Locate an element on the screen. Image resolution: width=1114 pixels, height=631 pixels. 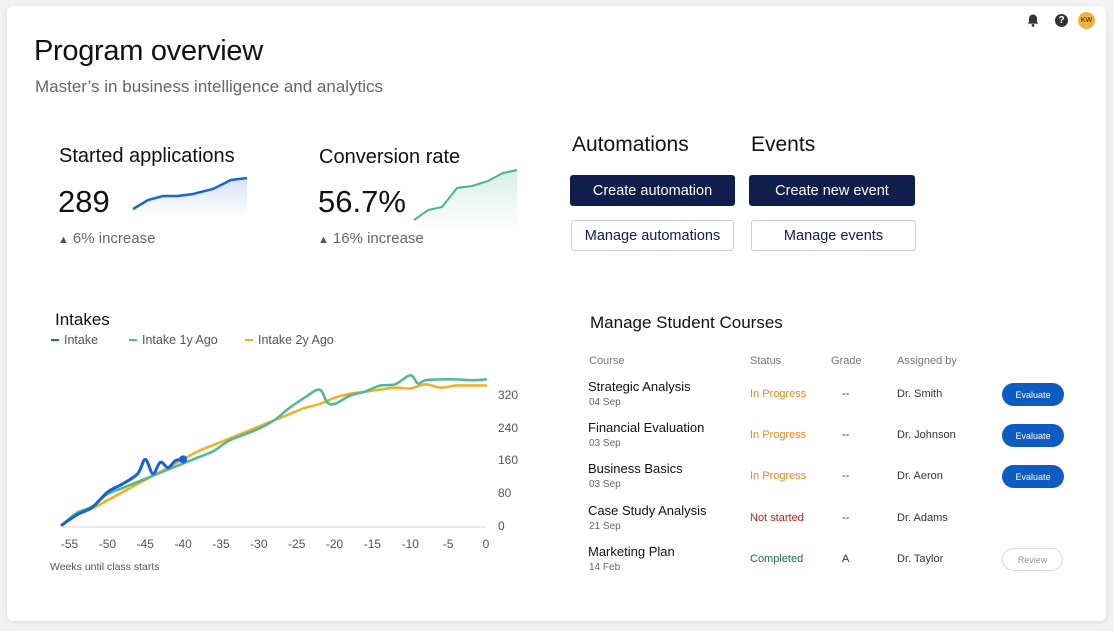
bell-icon is located at coordinates (1033, 20).